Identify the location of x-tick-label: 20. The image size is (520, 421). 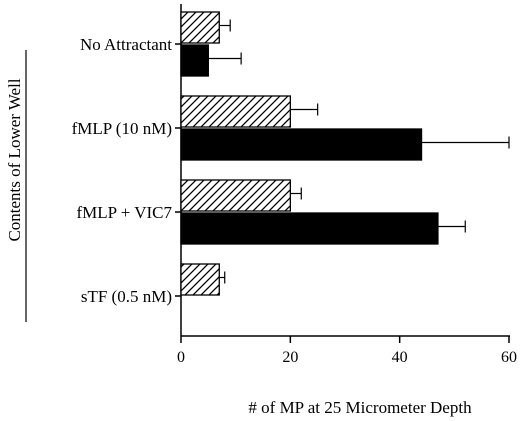
(290, 357).